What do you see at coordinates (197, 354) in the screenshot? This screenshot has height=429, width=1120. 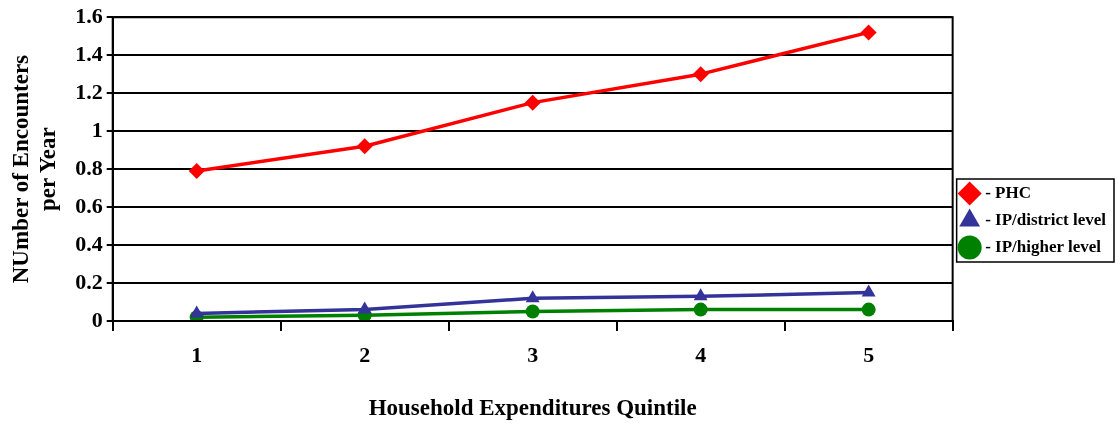 I see `x-tick-label: 1` at bounding box center [197, 354].